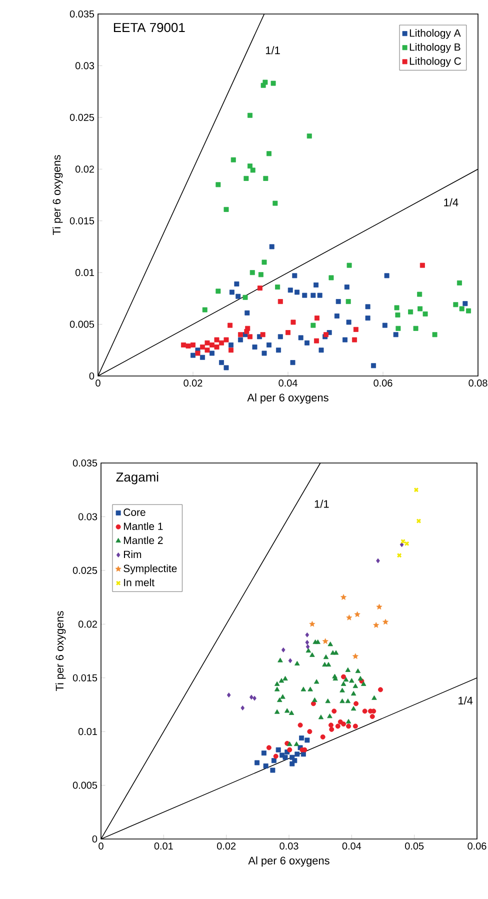 This screenshot has width=488, height=899. Describe the element at coordinates (150, 569) in the screenshot. I see `legend-label: Symplectite` at that location.